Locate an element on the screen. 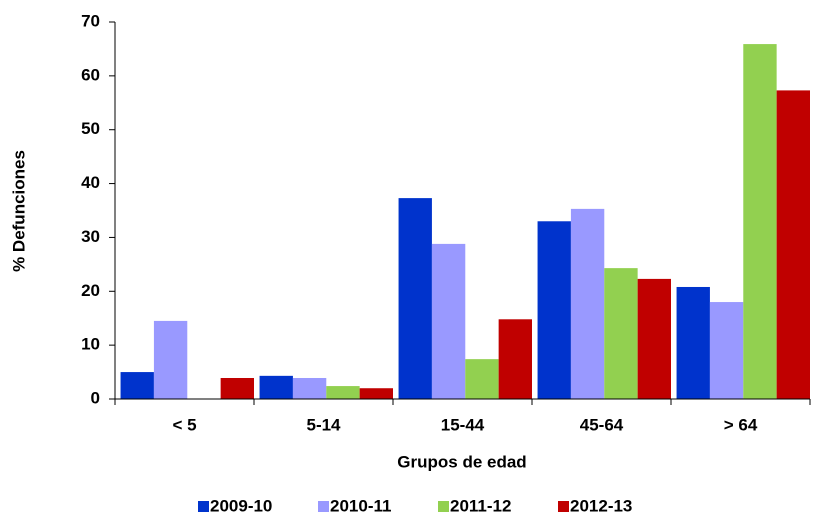 This screenshot has width=829, height=523. y-tick-label: 40 is located at coordinates (90, 182).